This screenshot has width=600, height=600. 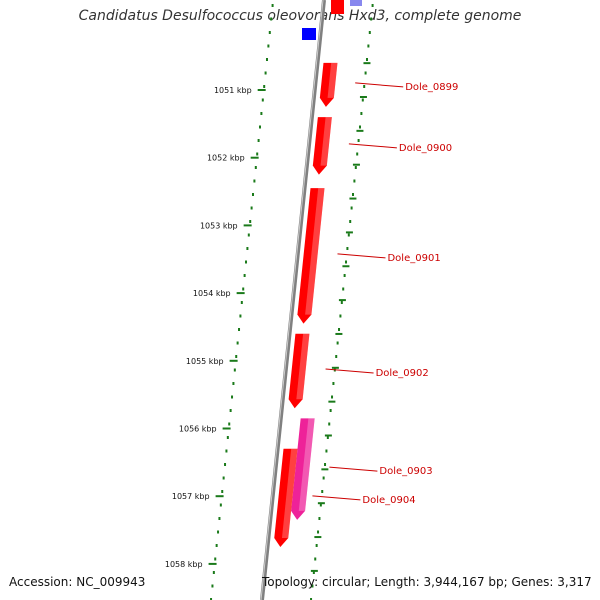 What do you see at coordinates (356, 3) in the screenshot?
I see `lavender-feature` at bounding box center [356, 3].